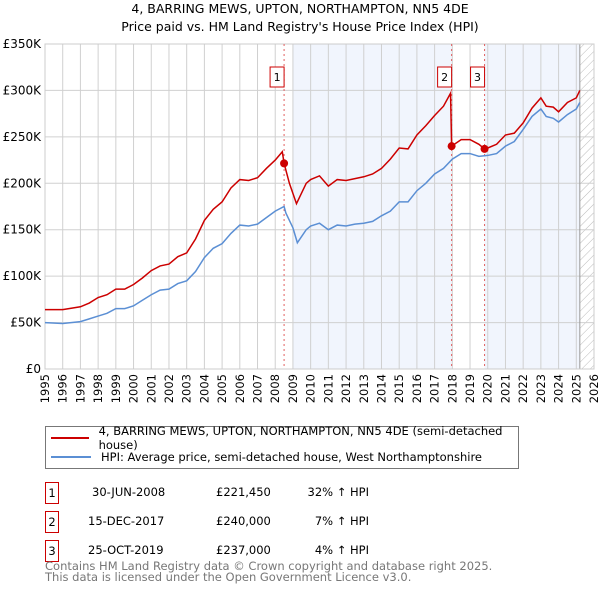 The width and height of the screenshot is (600, 590). What do you see at coordinates (169, 388) in the screenshot?
I see `x-tick-label: 2002` at bounding box center [169, 388].